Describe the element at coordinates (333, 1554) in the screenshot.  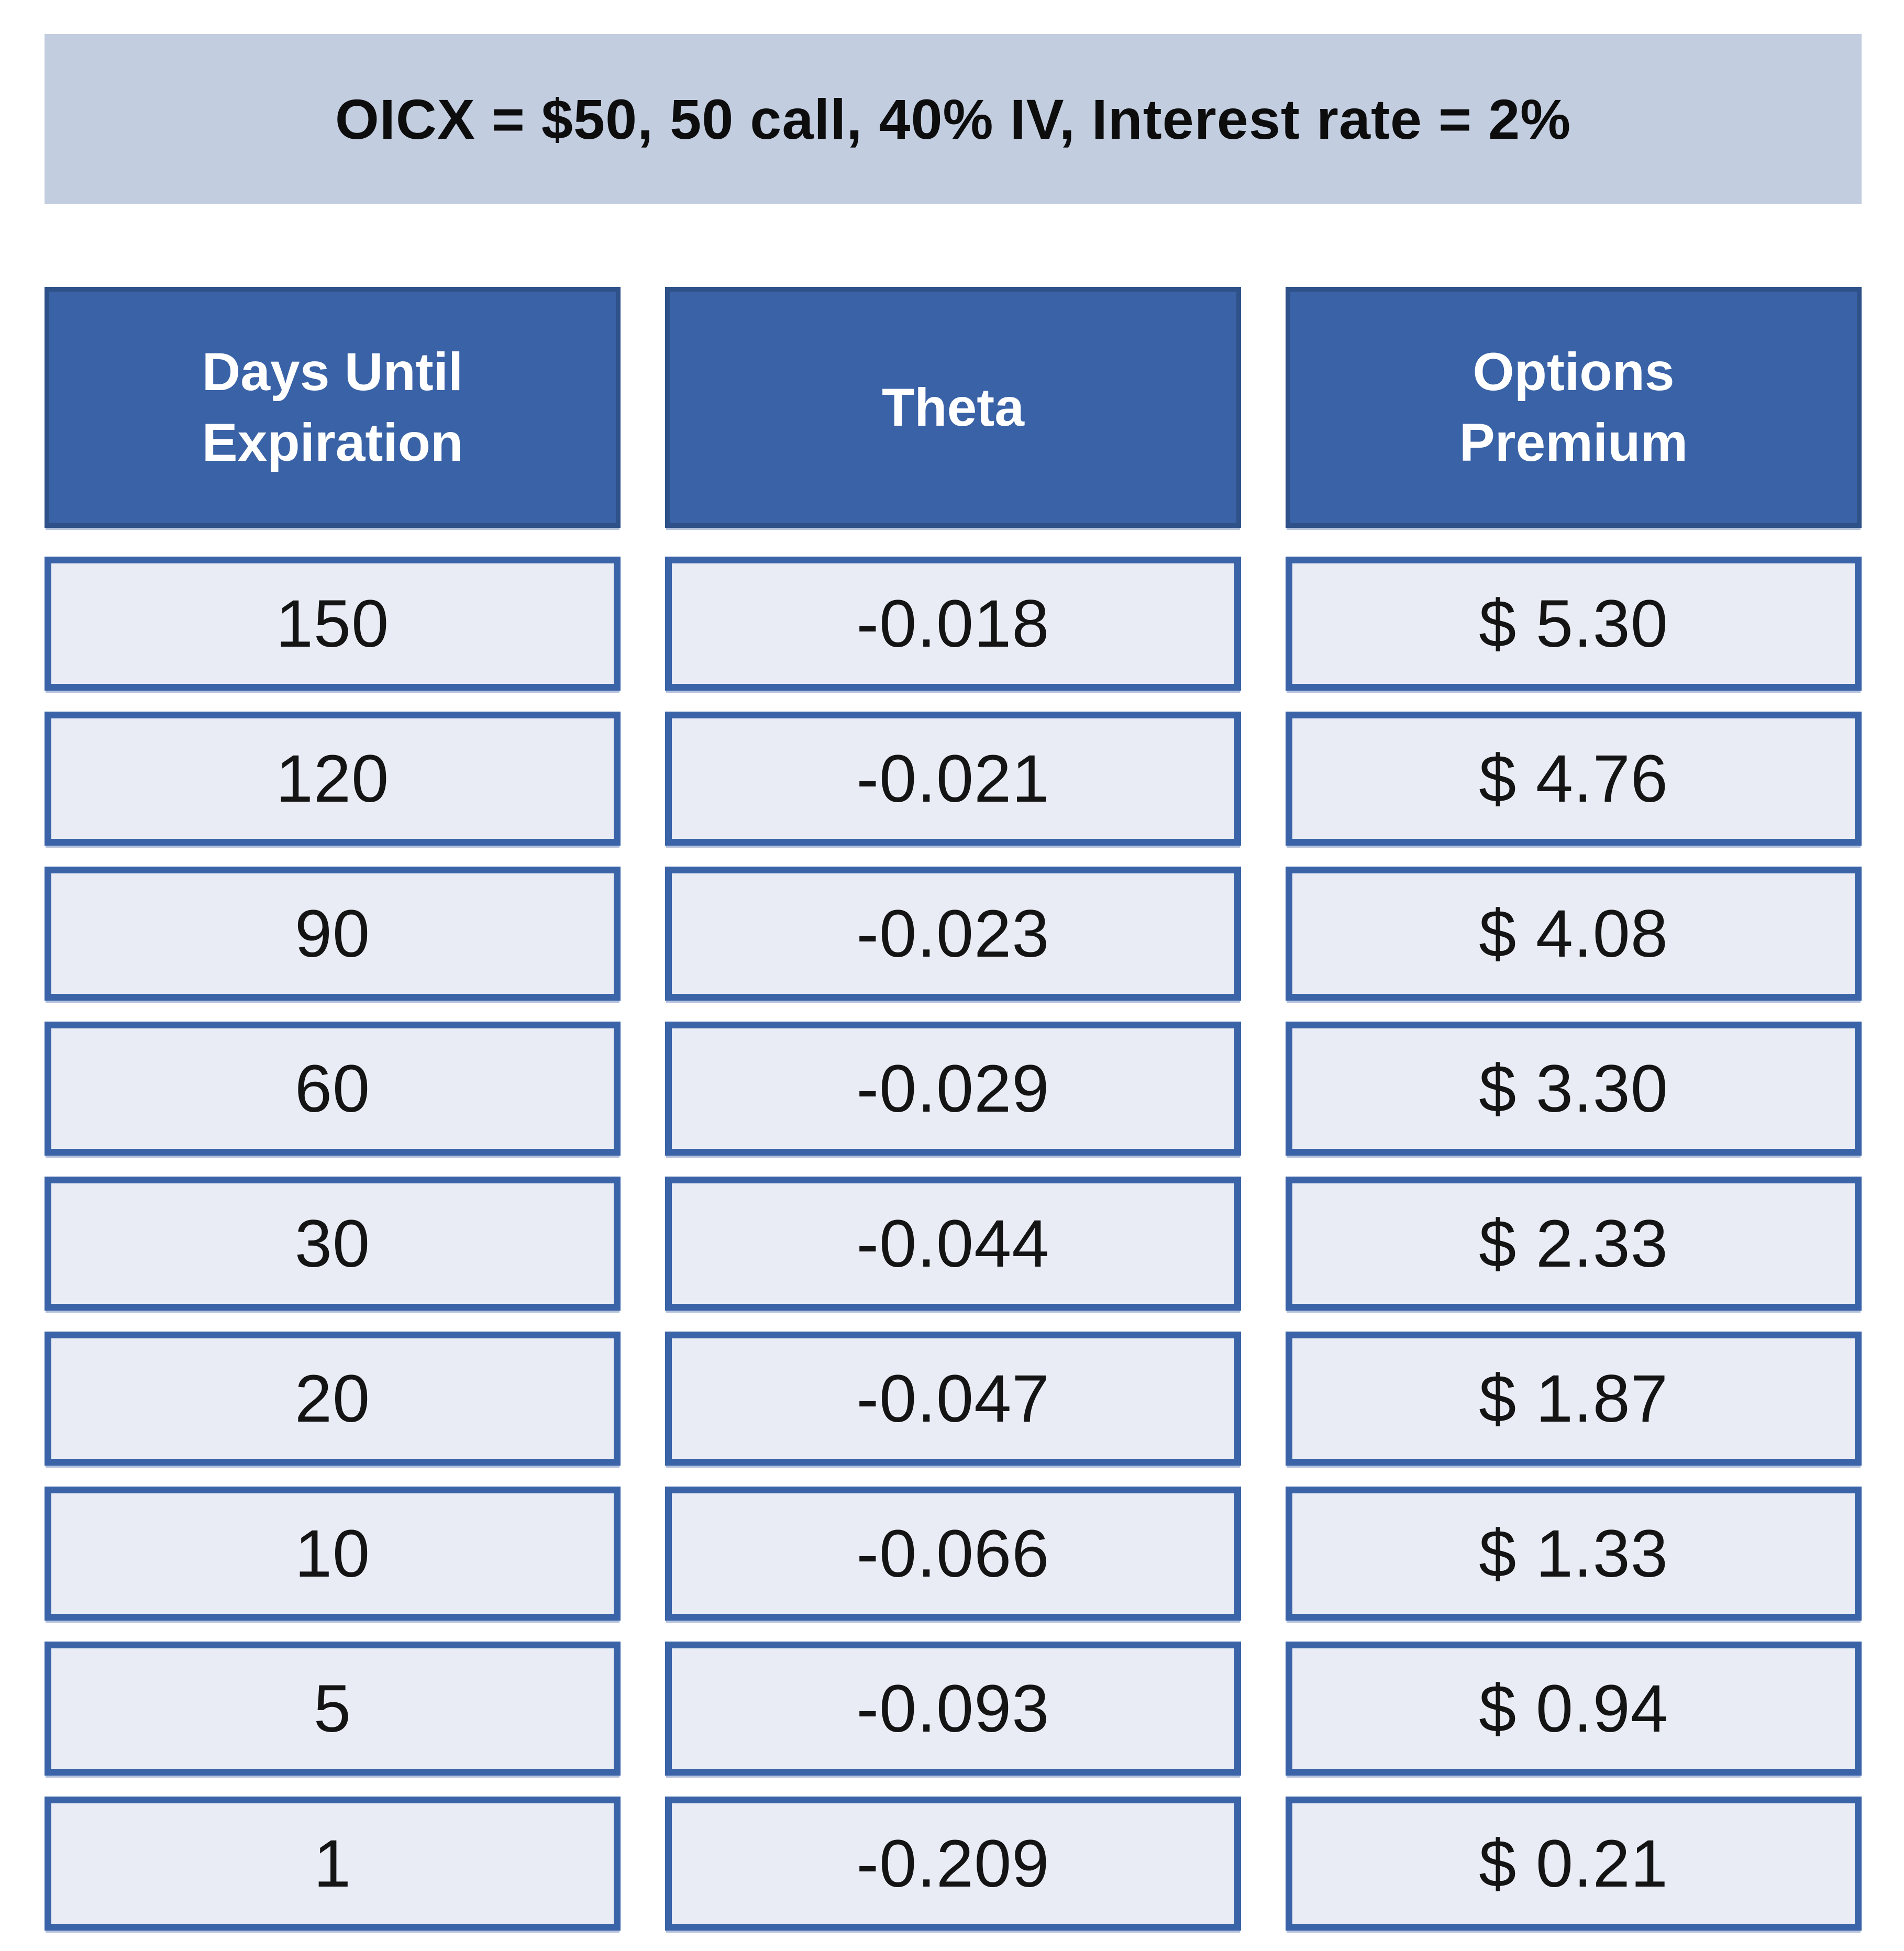
I see `cell-days: 10` at that location.